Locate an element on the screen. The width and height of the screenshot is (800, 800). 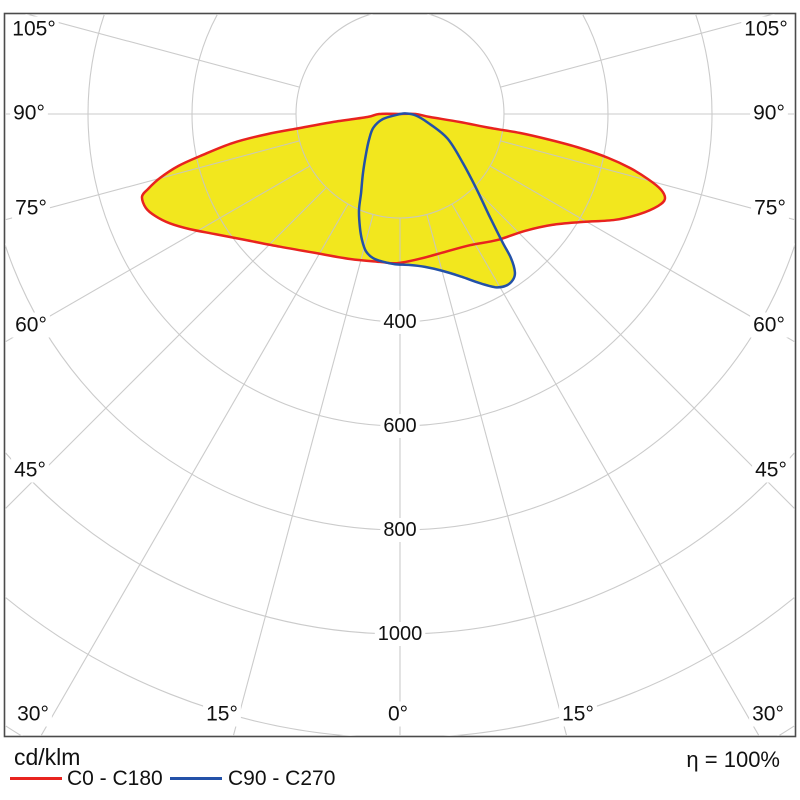
angle-label-5-mask is located at coordinates (33, 714).